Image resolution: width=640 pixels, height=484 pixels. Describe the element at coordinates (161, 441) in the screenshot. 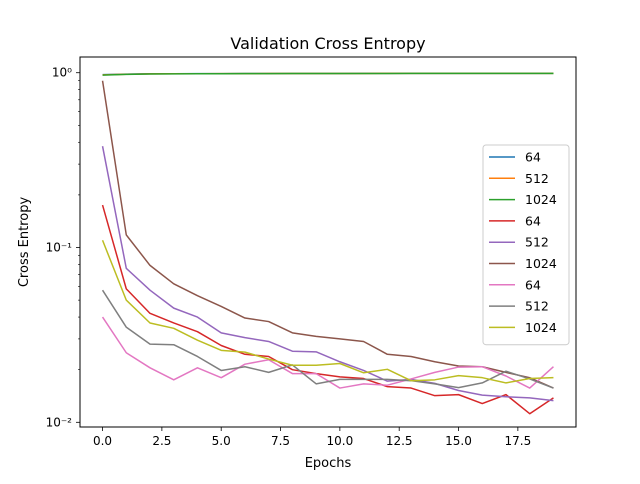

I see `x-tick-label: 2.5` at that location.